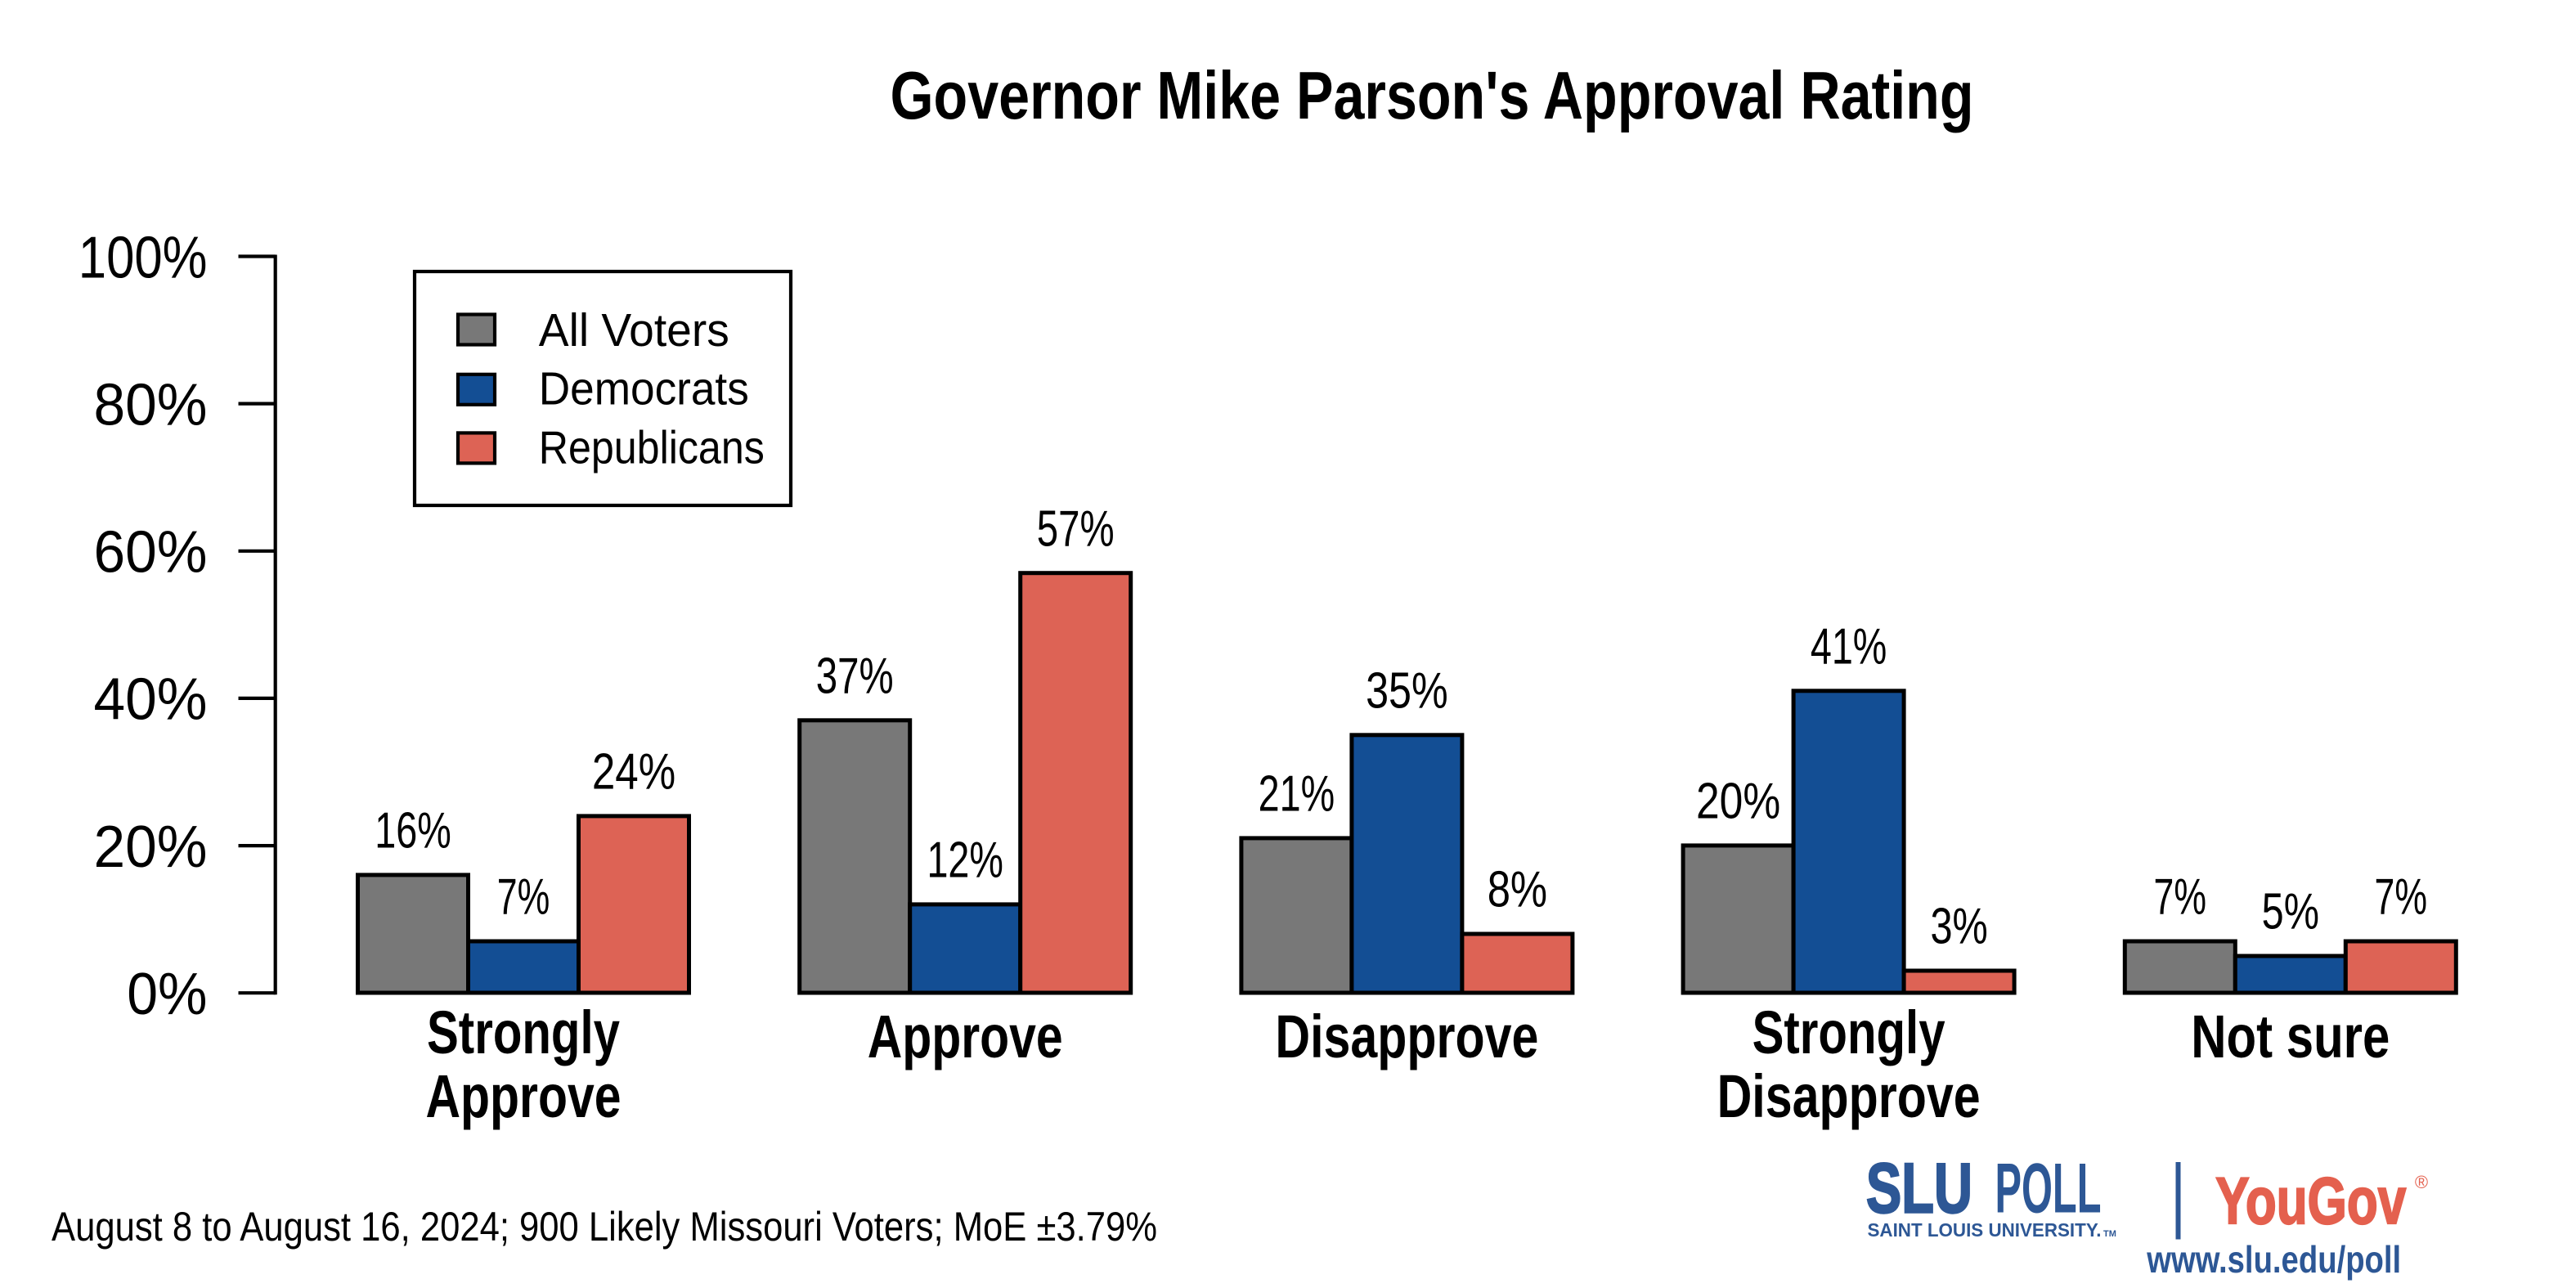 This screenshot has width=2576, height=1288. What do you see at coordinates (143, 258) in the screenshot?
I see `svg-text: 100%` at bounding box center [143, 258].